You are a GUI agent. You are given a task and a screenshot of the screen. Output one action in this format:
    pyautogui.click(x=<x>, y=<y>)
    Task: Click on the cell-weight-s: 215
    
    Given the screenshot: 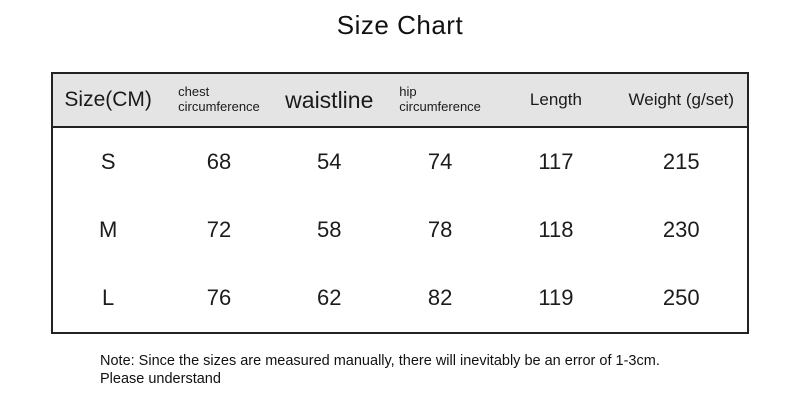 What is the action you would take?
    pyautogui.click(x=681, y=161)
    